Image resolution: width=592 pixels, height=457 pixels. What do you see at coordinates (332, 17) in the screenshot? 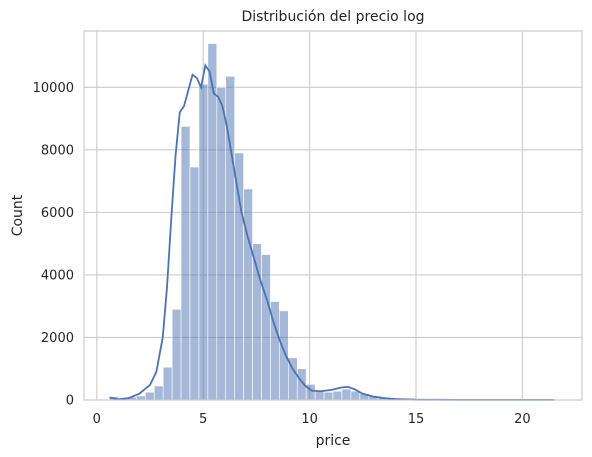
I see `chart-title: Distribución del precio log` at bounding box center [332, 17].